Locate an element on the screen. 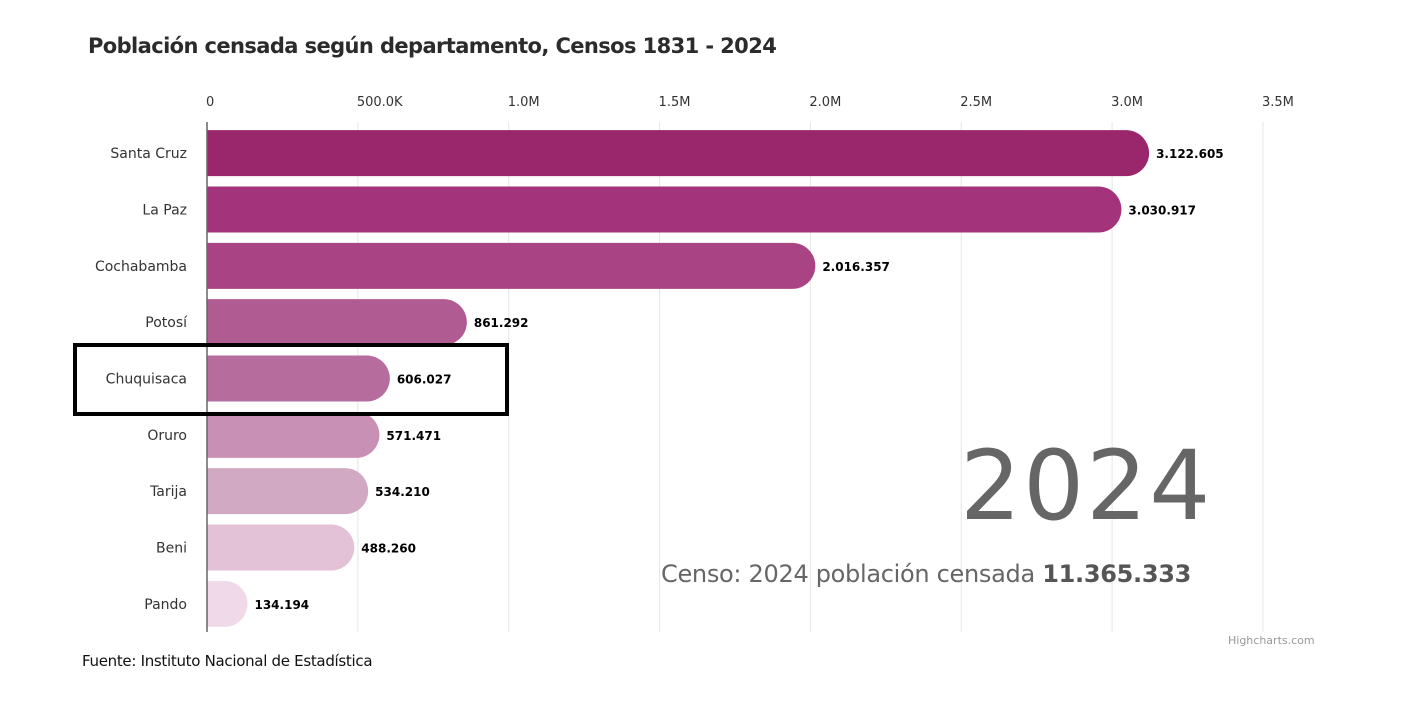  data-label: 534.210 is located at coordinates (402, 492).